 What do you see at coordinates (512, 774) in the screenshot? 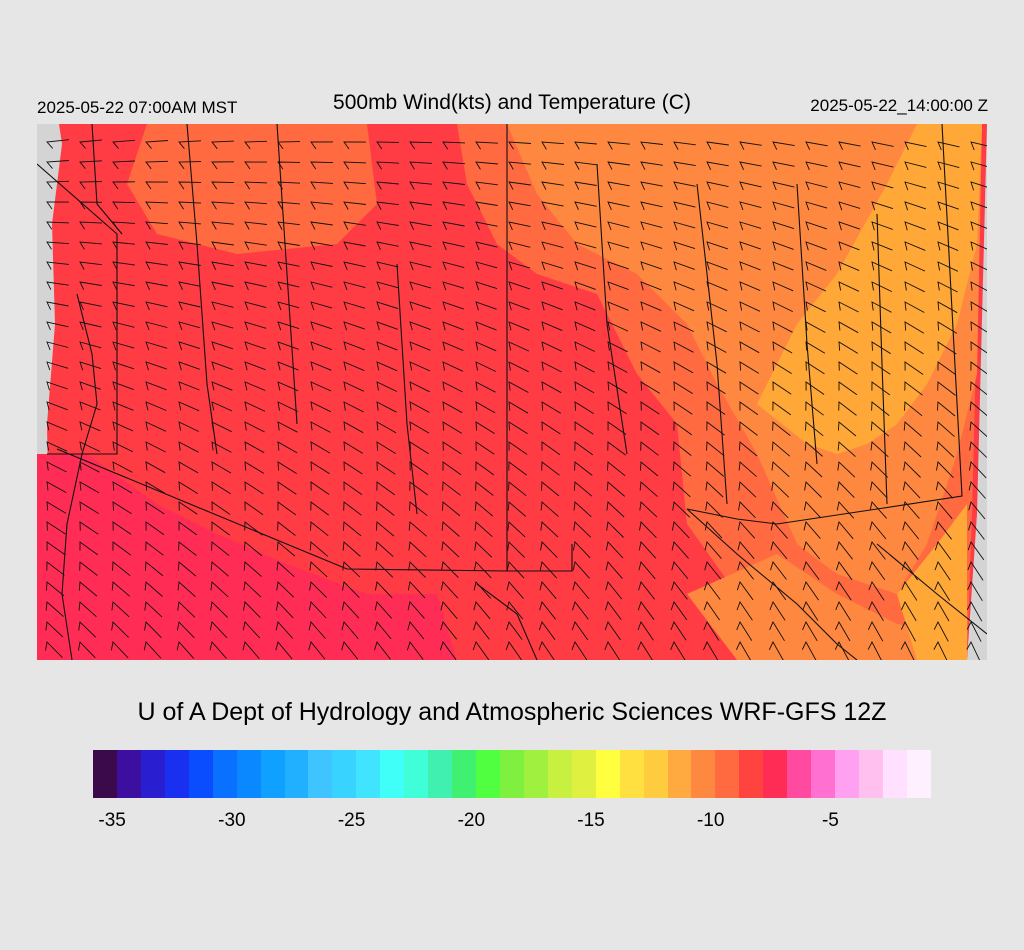
I see `temperature-colorbar` at bounding box center [512, 774].